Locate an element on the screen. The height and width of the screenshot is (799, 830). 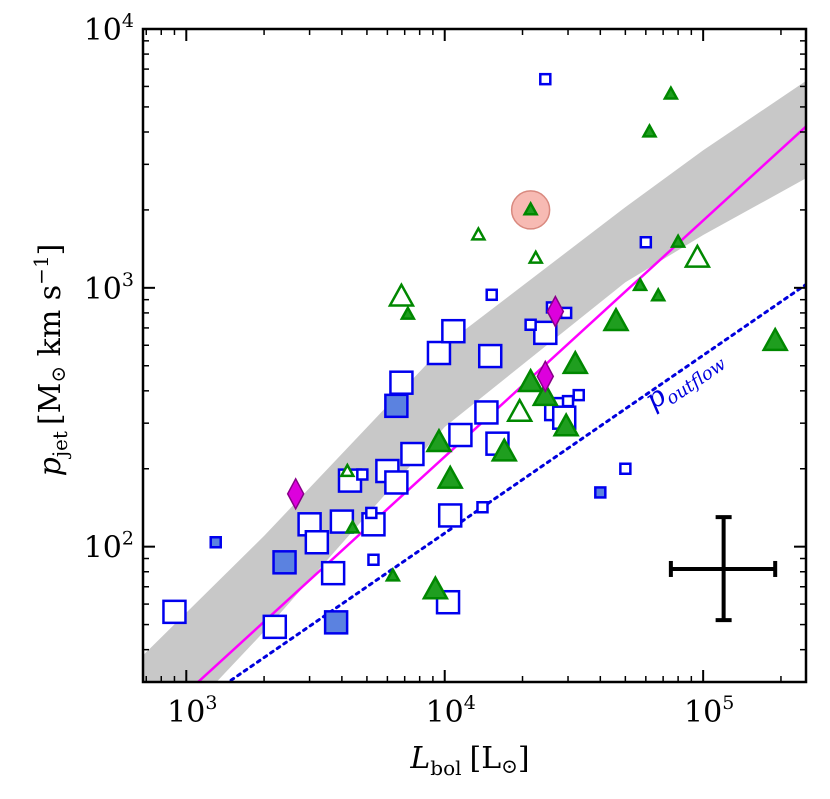
y-tick-label-1e4: 10⁴ is located at coordinates (109, 29).